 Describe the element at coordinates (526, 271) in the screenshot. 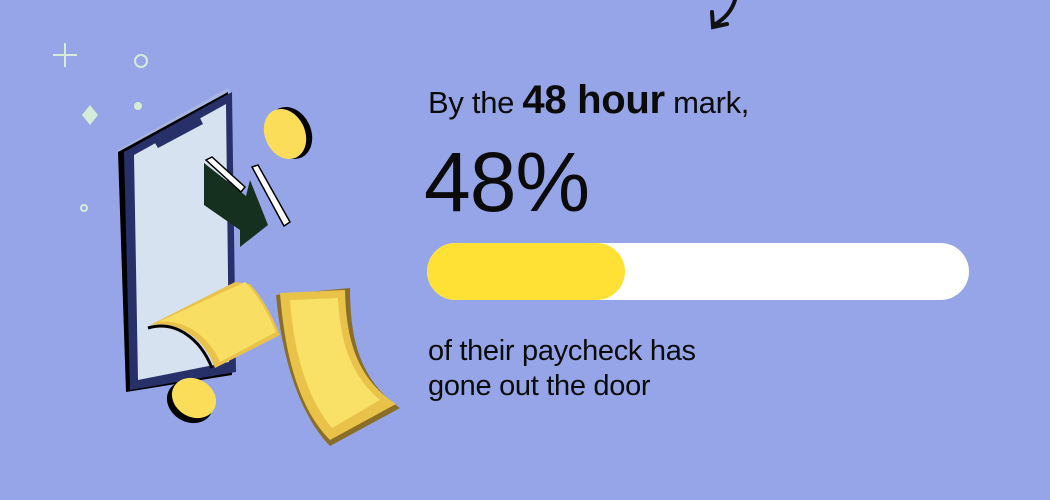

I see `progress-bar-fill` at that location.